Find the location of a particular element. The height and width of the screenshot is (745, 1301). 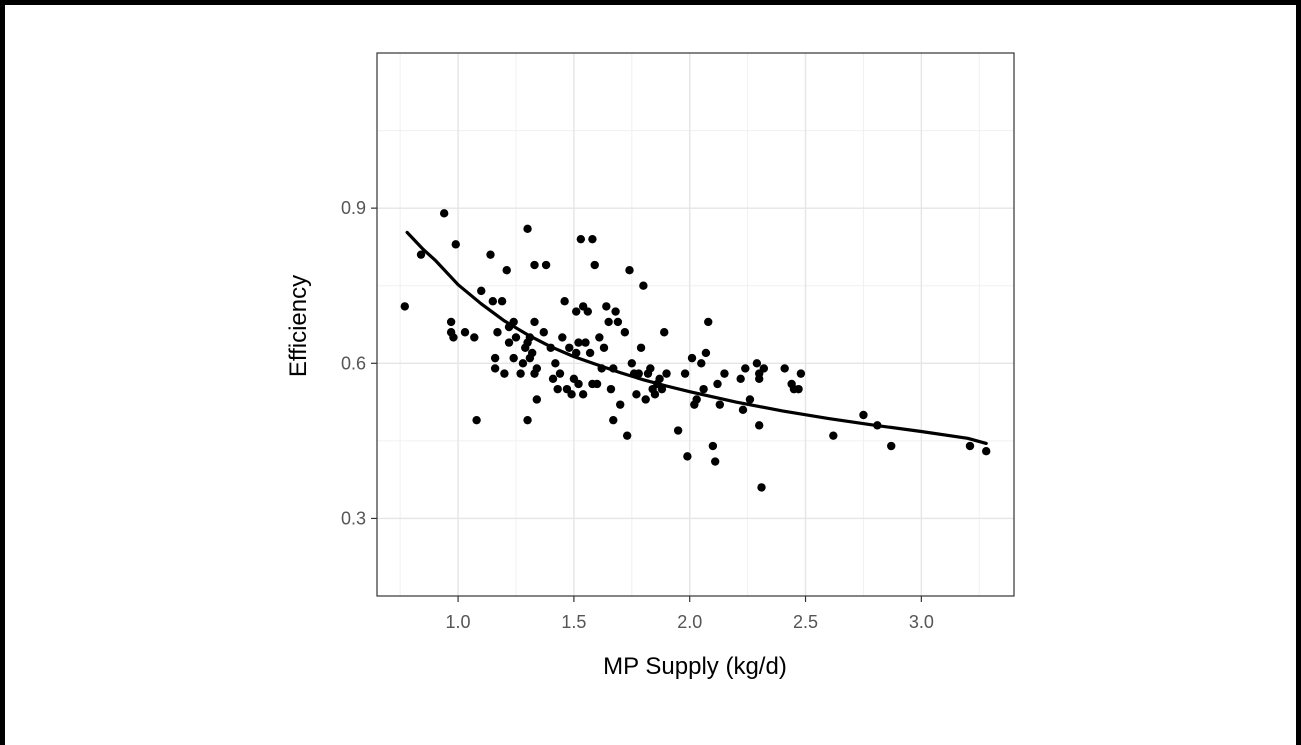

x-tick-label: 1.5 is located at coordinates (573, 622).